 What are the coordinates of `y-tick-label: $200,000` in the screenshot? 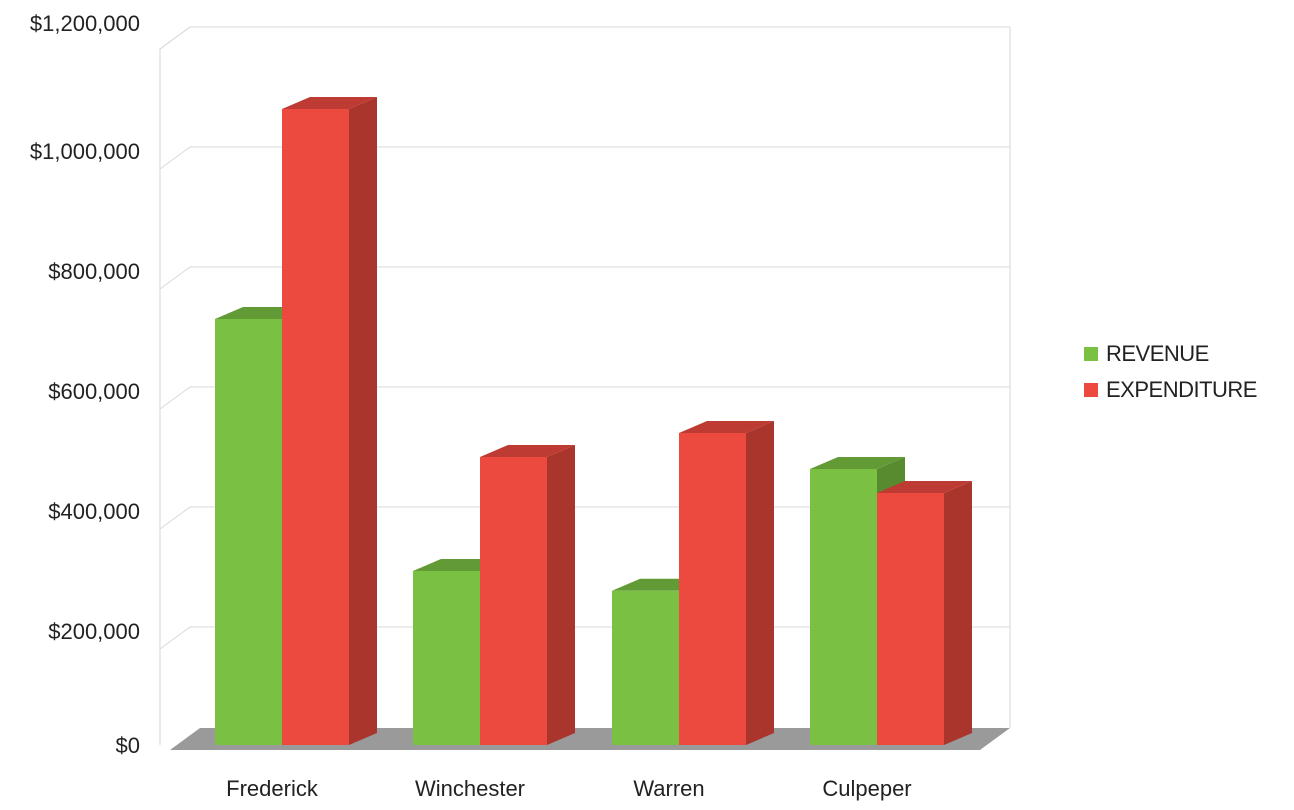 It's located at (94, 631).